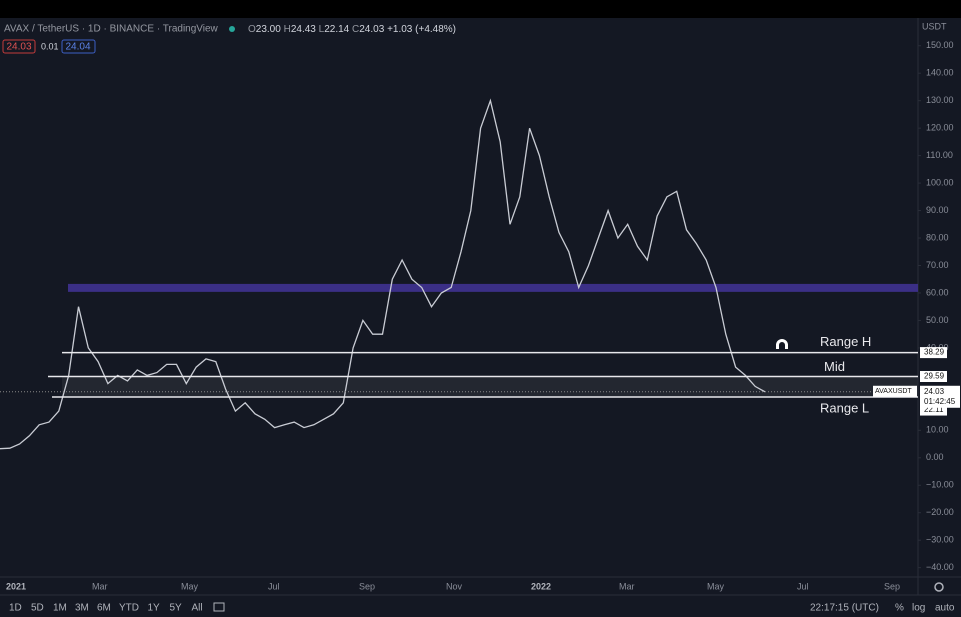 The width and height of the screenshot is (961, 617). Describe the element at coordinates (268, 29) in the screenshot. I see `open: 23.00` at that location.